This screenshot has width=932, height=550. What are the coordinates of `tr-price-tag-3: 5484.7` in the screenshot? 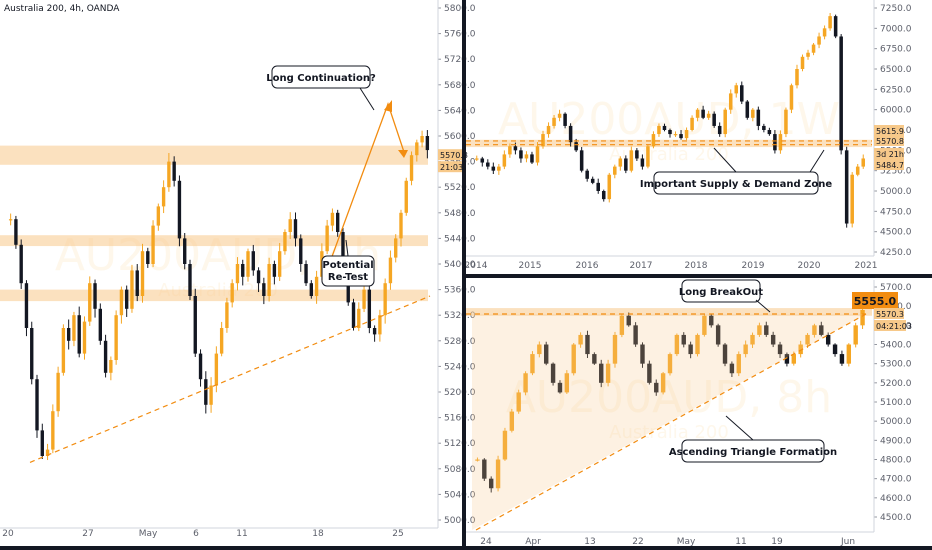 It's located at (890, 165).